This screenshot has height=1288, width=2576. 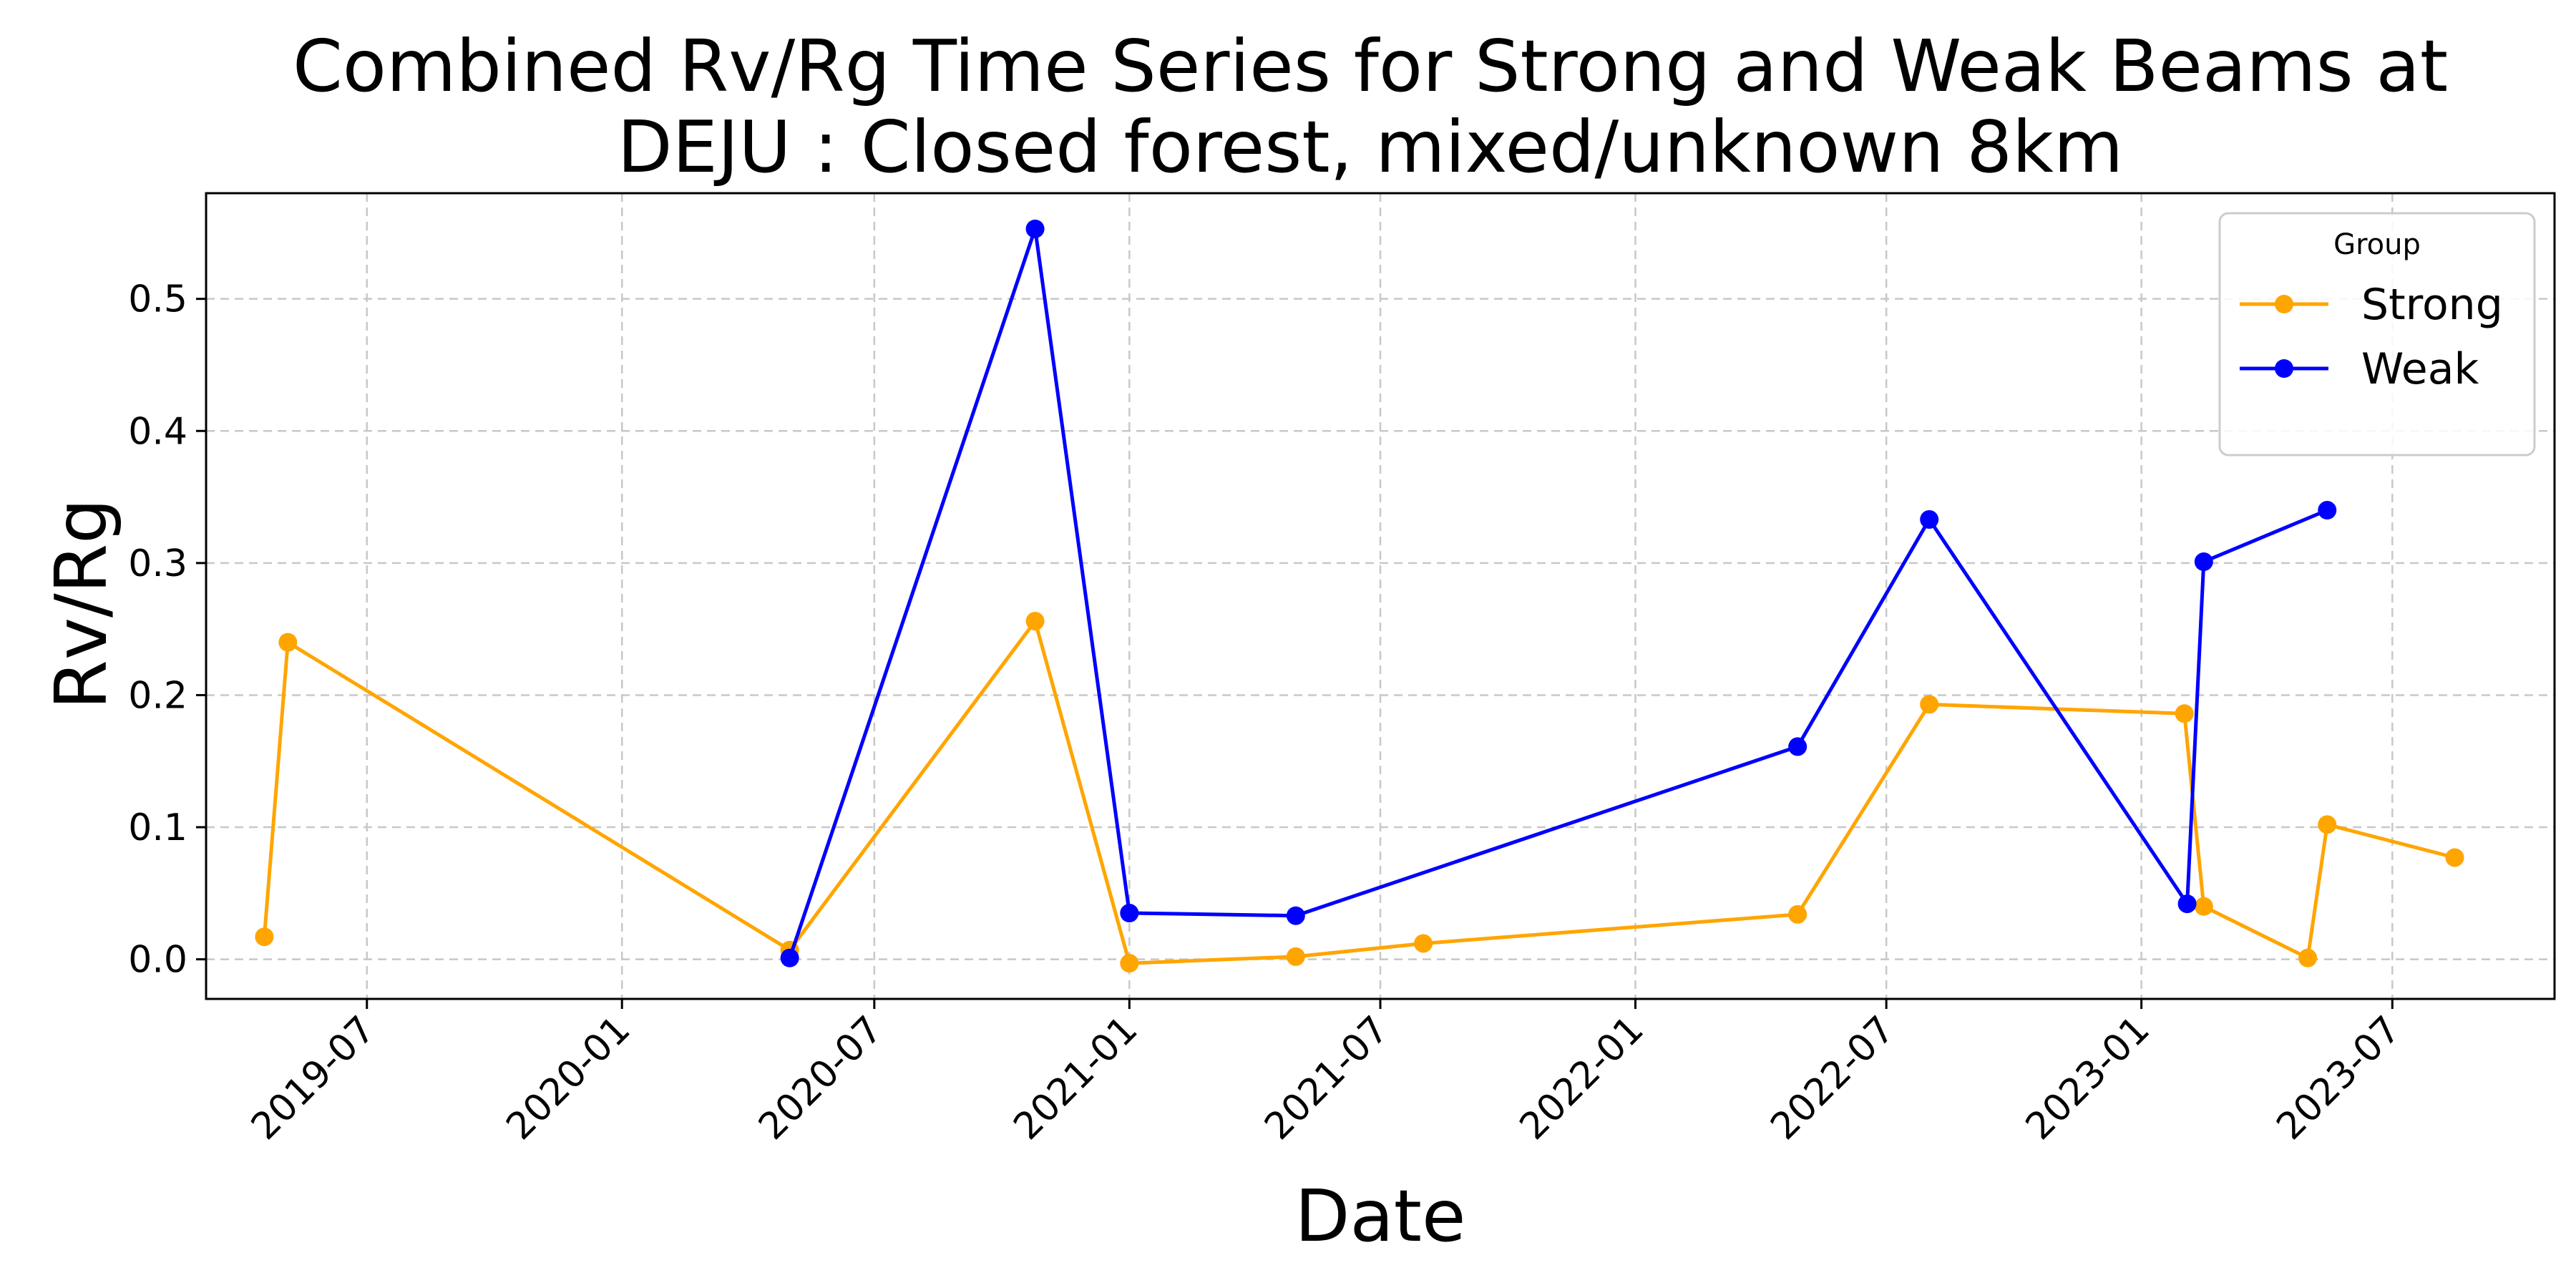 I want to click on legend-frame, so click(x=2377, y=334).